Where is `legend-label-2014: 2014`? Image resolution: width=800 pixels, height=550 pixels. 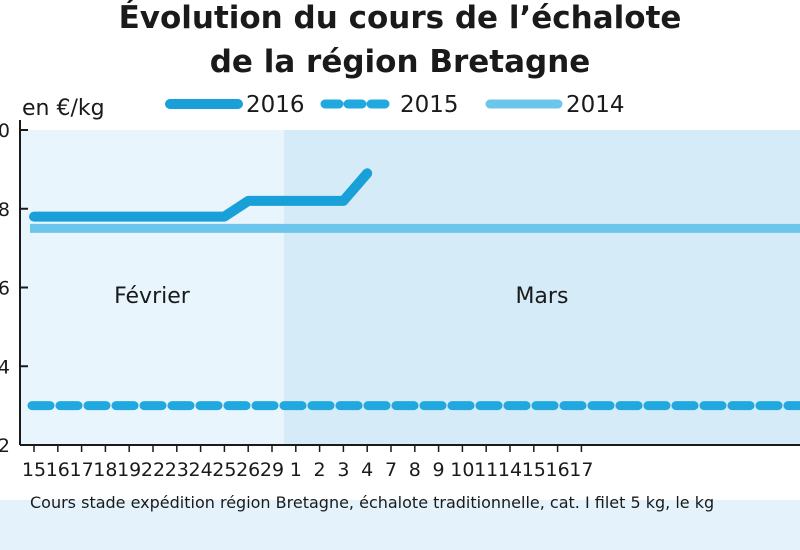 legend-label-2014: 2014 is located at coordinates (595, 105).